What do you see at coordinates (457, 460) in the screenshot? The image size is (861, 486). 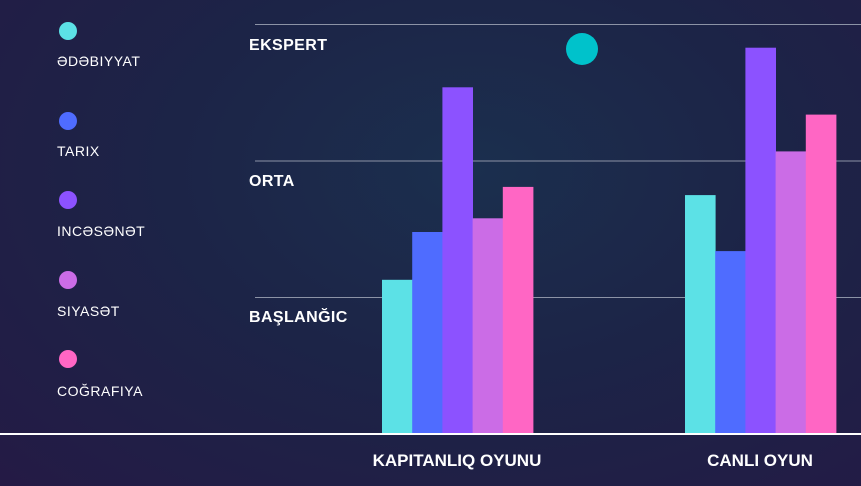 I see `category-label-kapitanliq-oyunu: KAPITANLIQ OYUNU` at bounding box center [457, 460].